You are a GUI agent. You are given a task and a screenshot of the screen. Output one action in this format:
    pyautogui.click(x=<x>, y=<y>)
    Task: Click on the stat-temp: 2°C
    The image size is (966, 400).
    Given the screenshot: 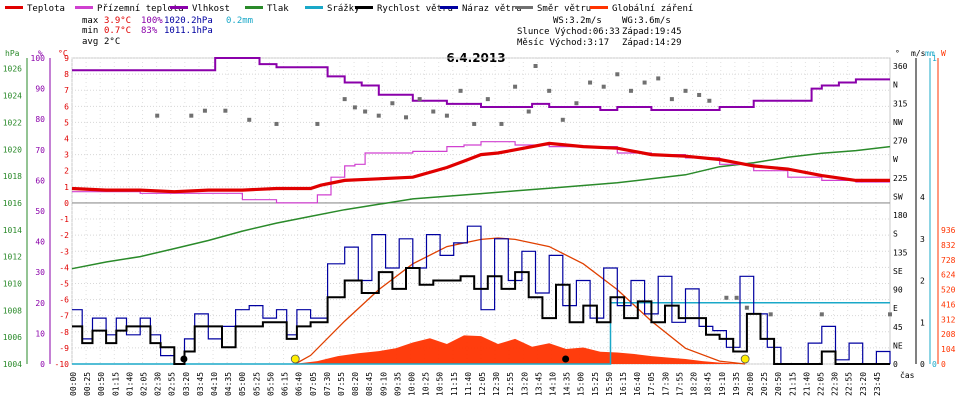 What is the action you would take?
    pyautogui.click(x=112, y=42)
    